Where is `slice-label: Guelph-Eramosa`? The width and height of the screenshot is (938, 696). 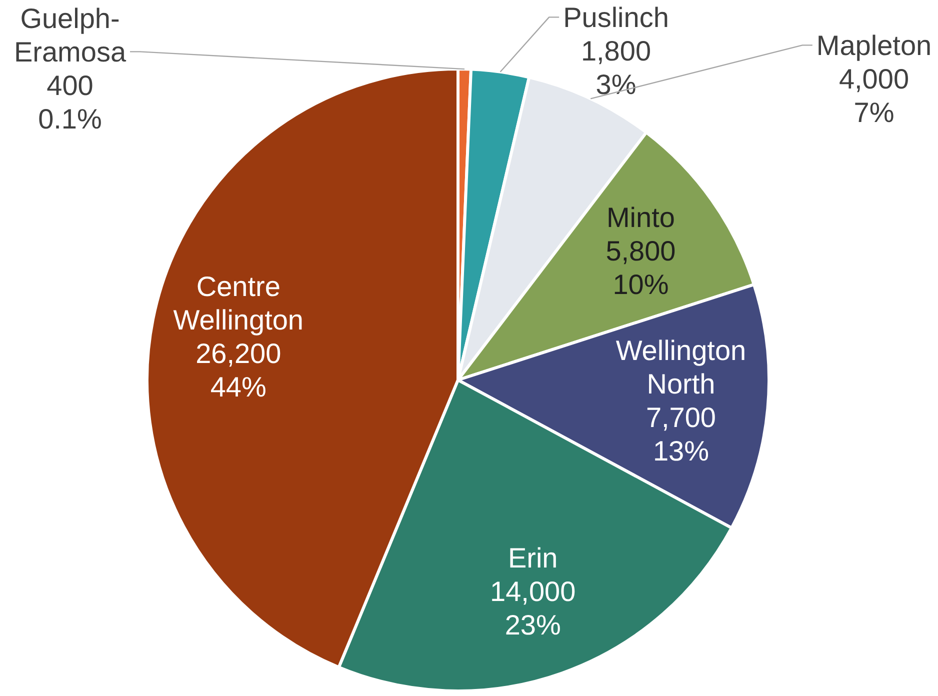 slice-label: Guelph-Eramosa is located at coordinates (70, 35).